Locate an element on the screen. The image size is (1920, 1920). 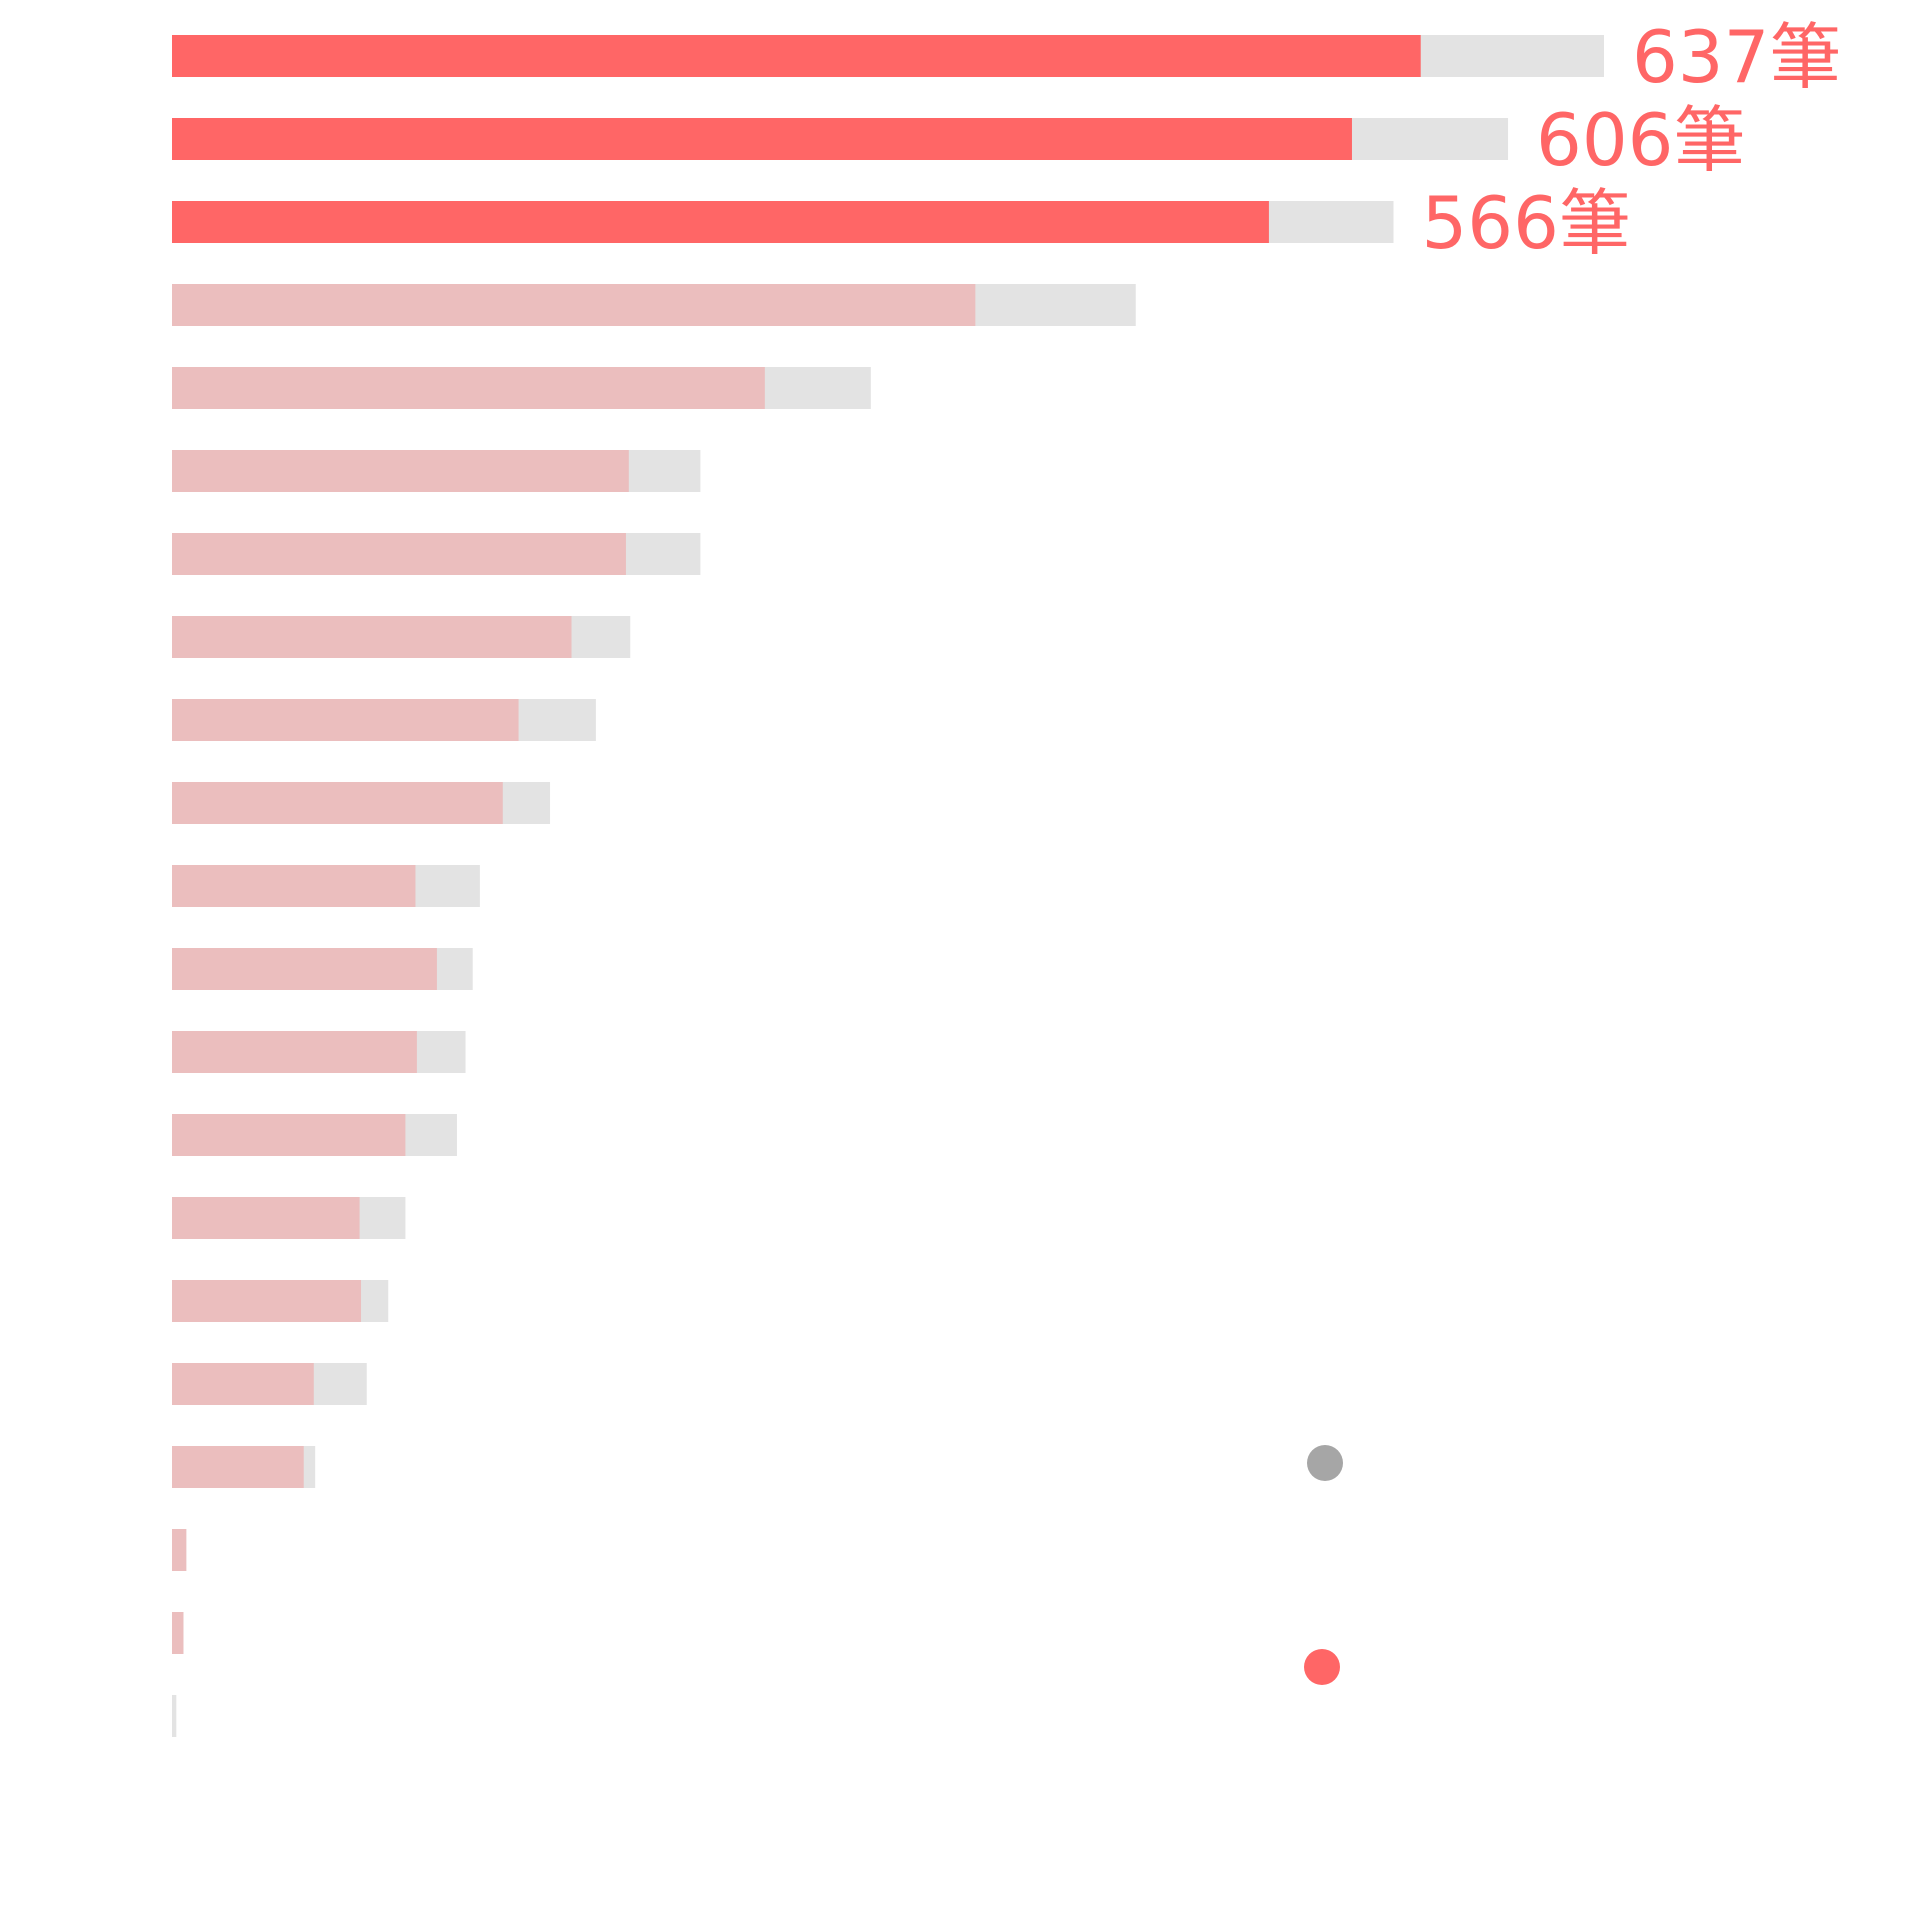
data-label-1: 606筆 is located at coordinates (1640, 140).